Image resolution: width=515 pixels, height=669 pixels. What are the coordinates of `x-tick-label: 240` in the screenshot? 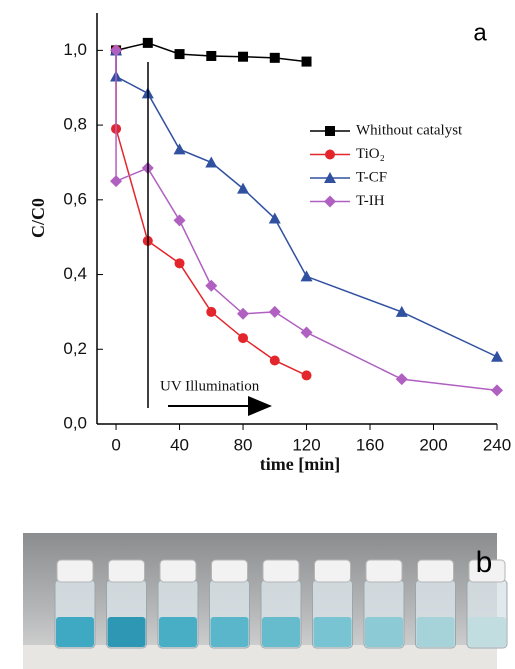 It's located at (497, 444).